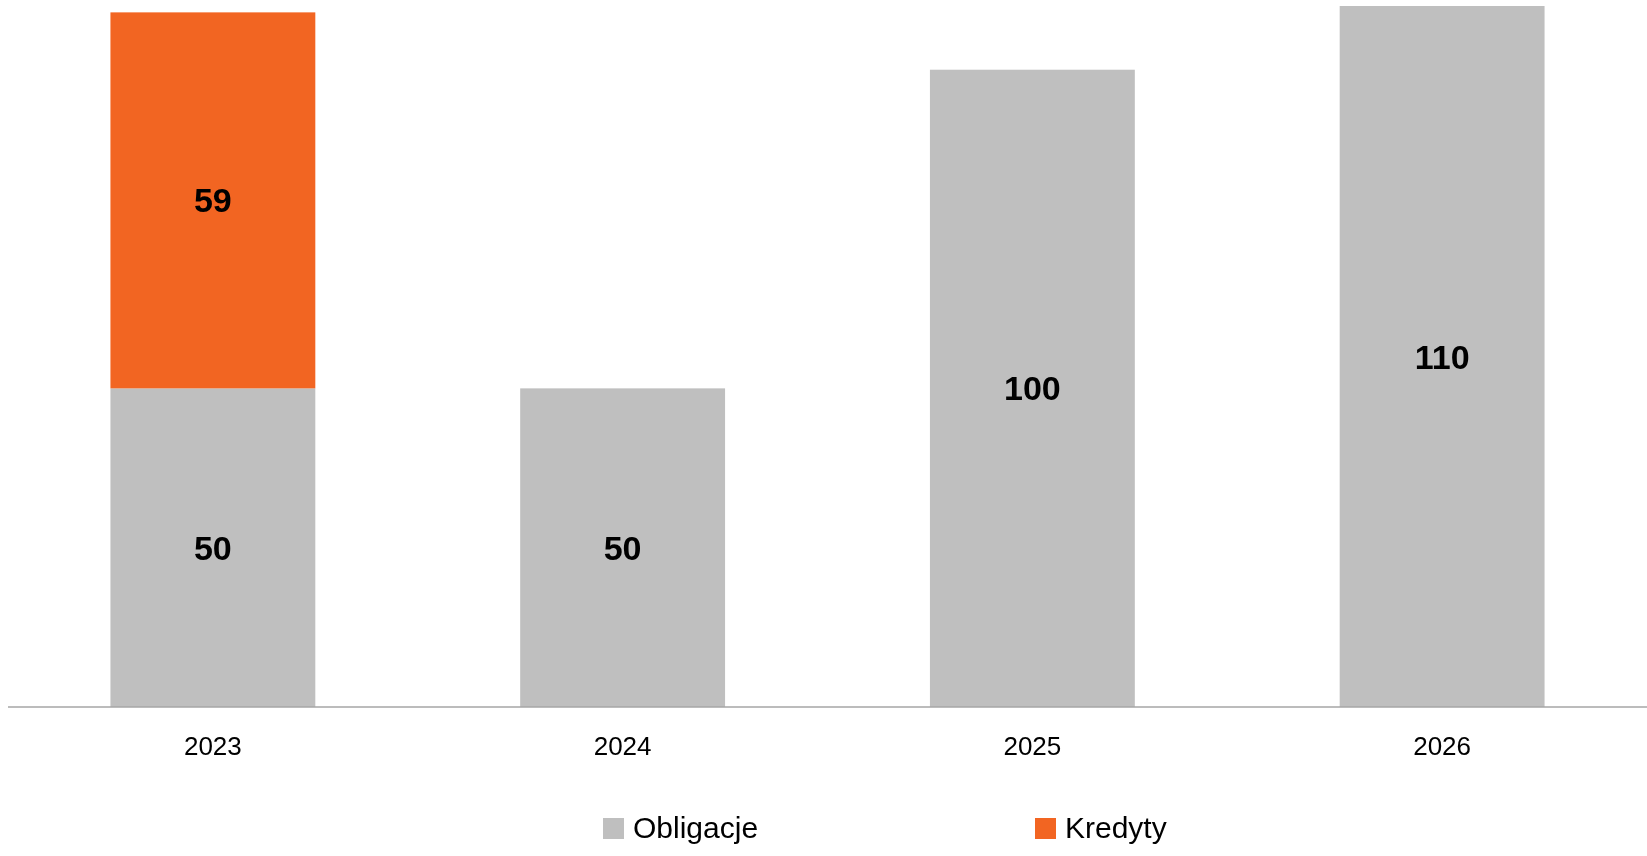 This screenshot has width=1647, height=856. Describe the element at coordinates (622, 746) in the screenshot. I see `x-tick-label: 2024` at that location.